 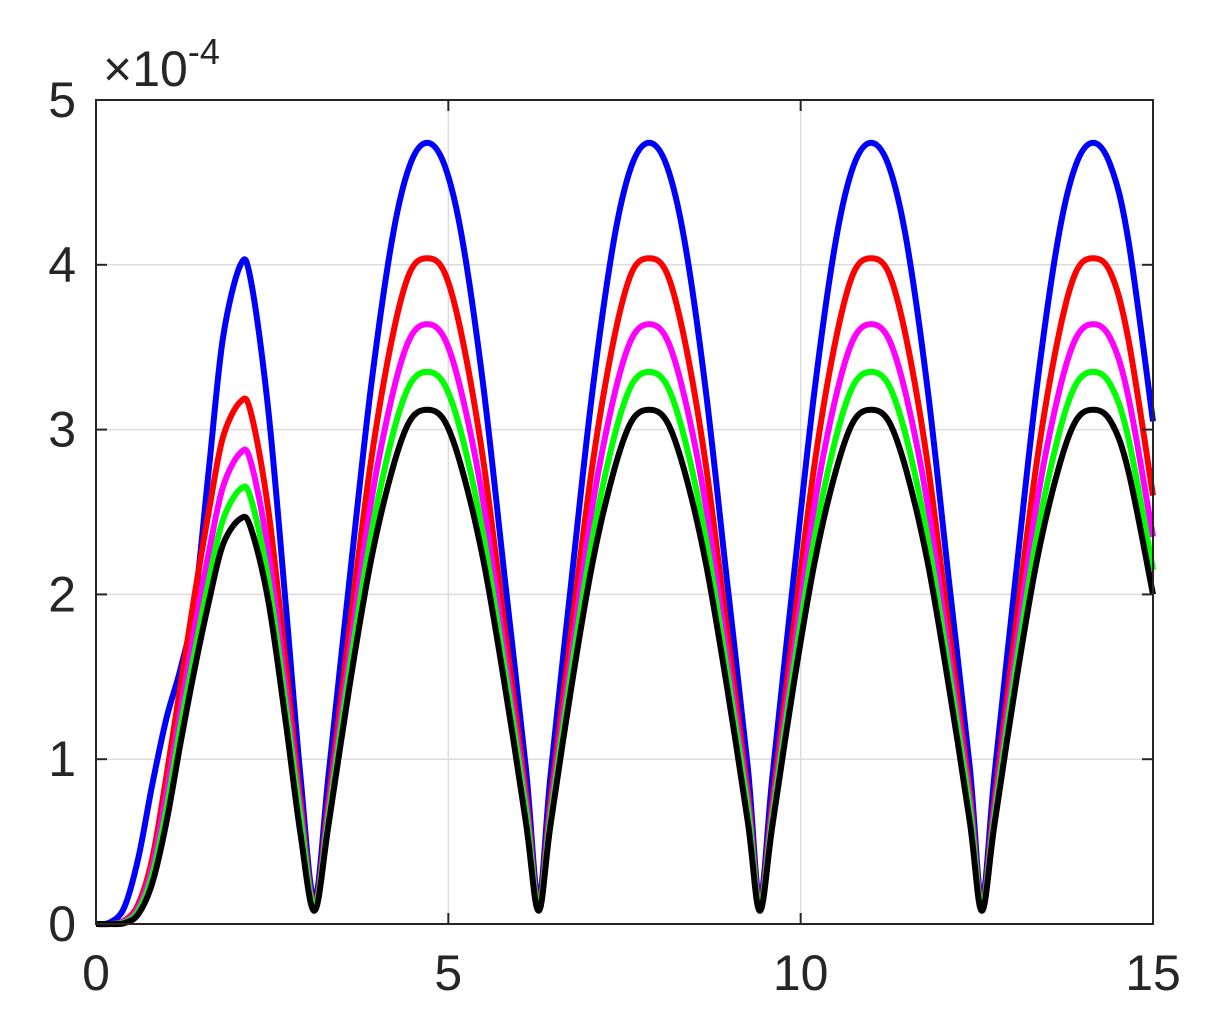 What do you see at coordinates (145, 69) in the screenshot?
I see `multiplier-base: ×10` at bounding box center [145, 69].